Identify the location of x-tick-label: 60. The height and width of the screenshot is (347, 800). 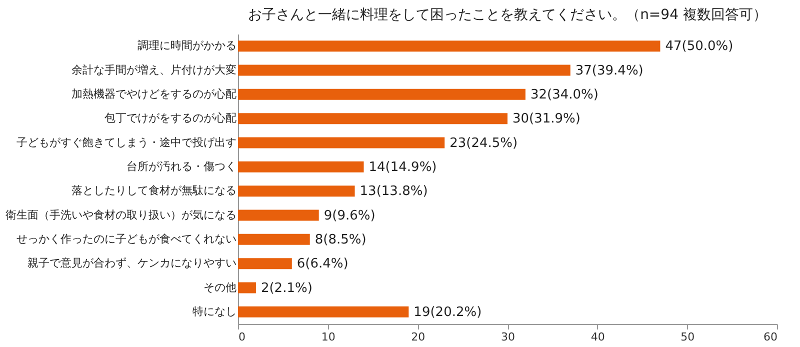
(771, 337).